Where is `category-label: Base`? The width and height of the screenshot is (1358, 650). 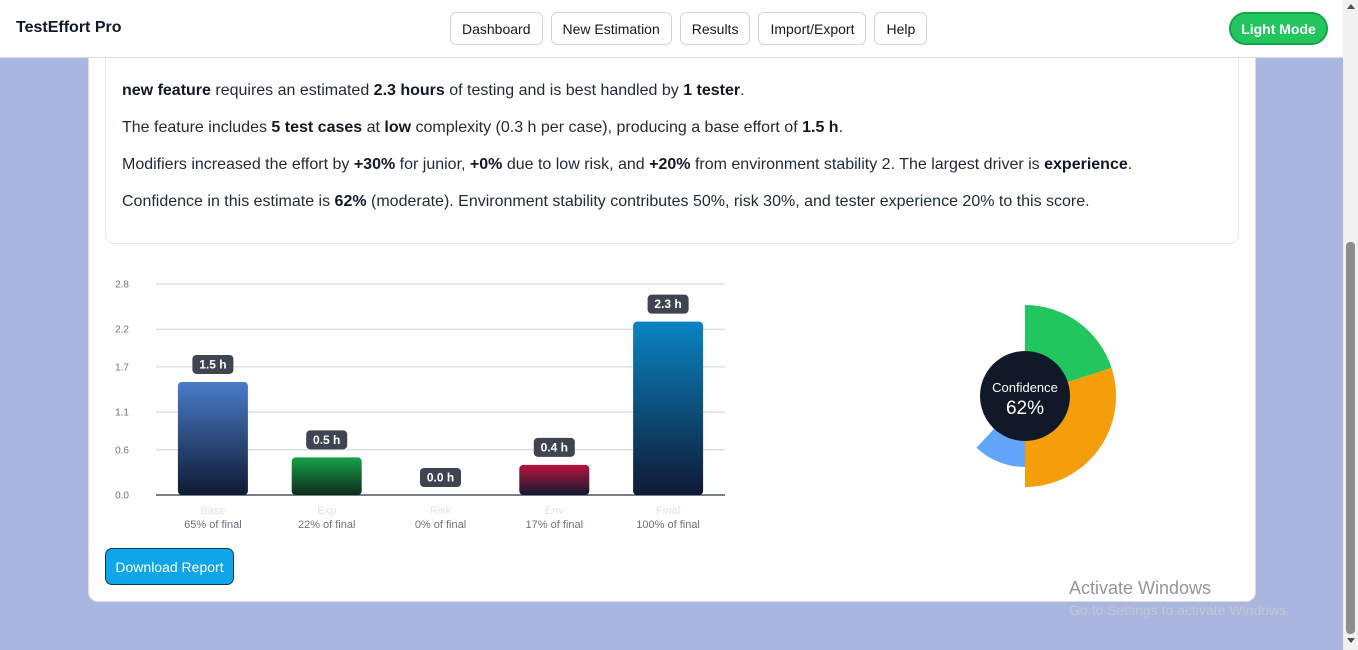
category-label: Base is located at coordinates (212, 511).